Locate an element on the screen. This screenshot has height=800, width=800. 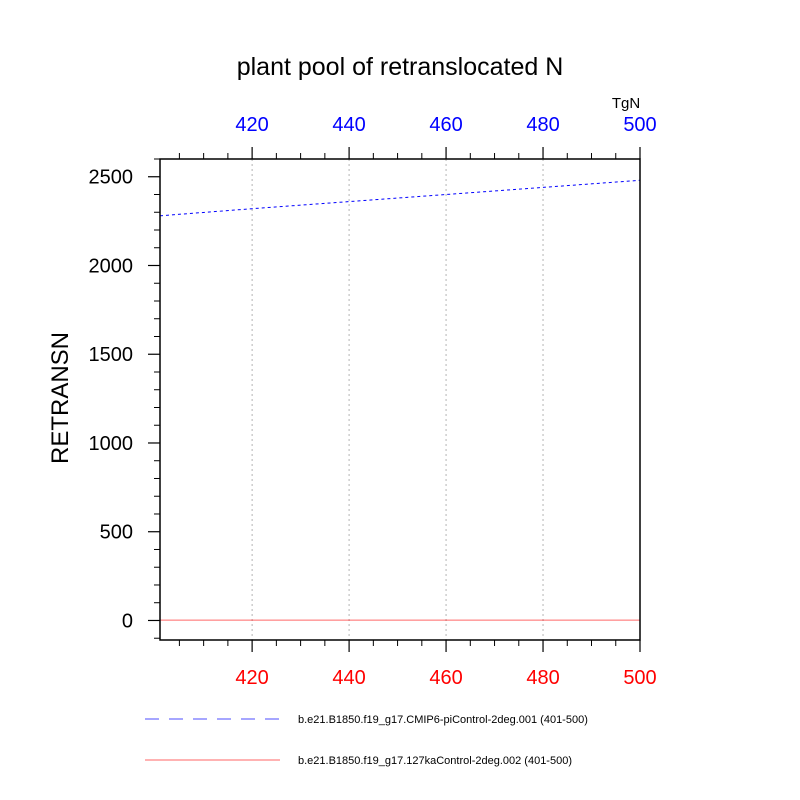
x-top-tick-label-500: 500 is located at coordinates (639, 125).